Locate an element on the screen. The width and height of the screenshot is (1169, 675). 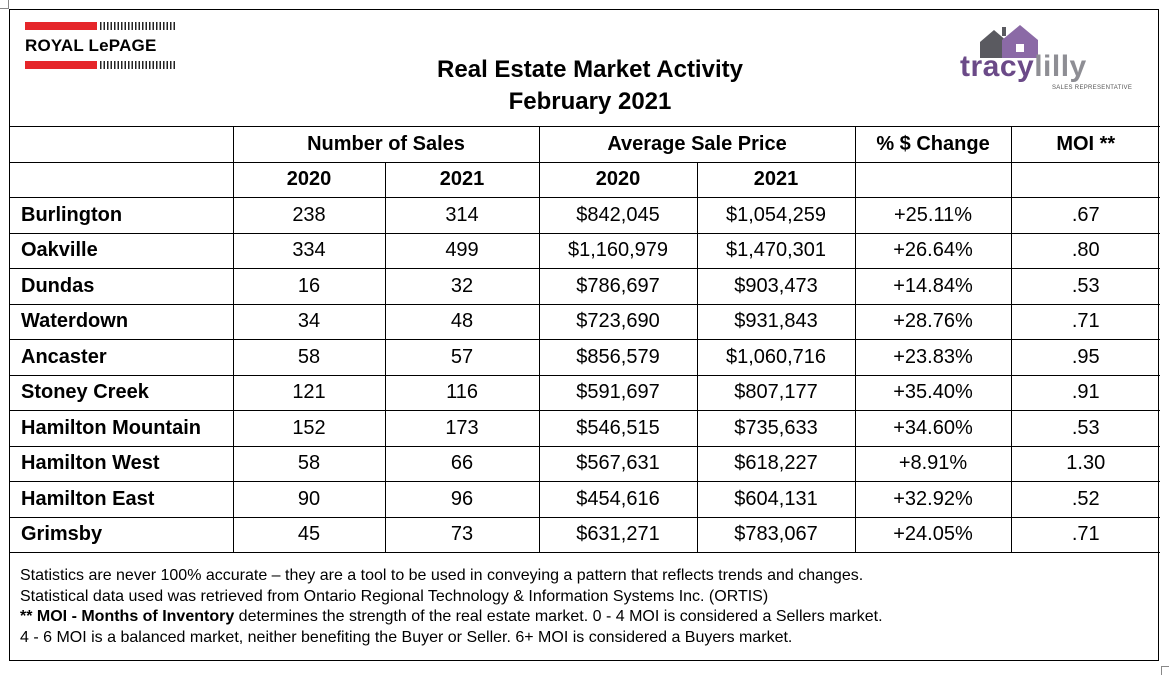
percent-change-cell: +14.84% is located at coordinates (933, 286).